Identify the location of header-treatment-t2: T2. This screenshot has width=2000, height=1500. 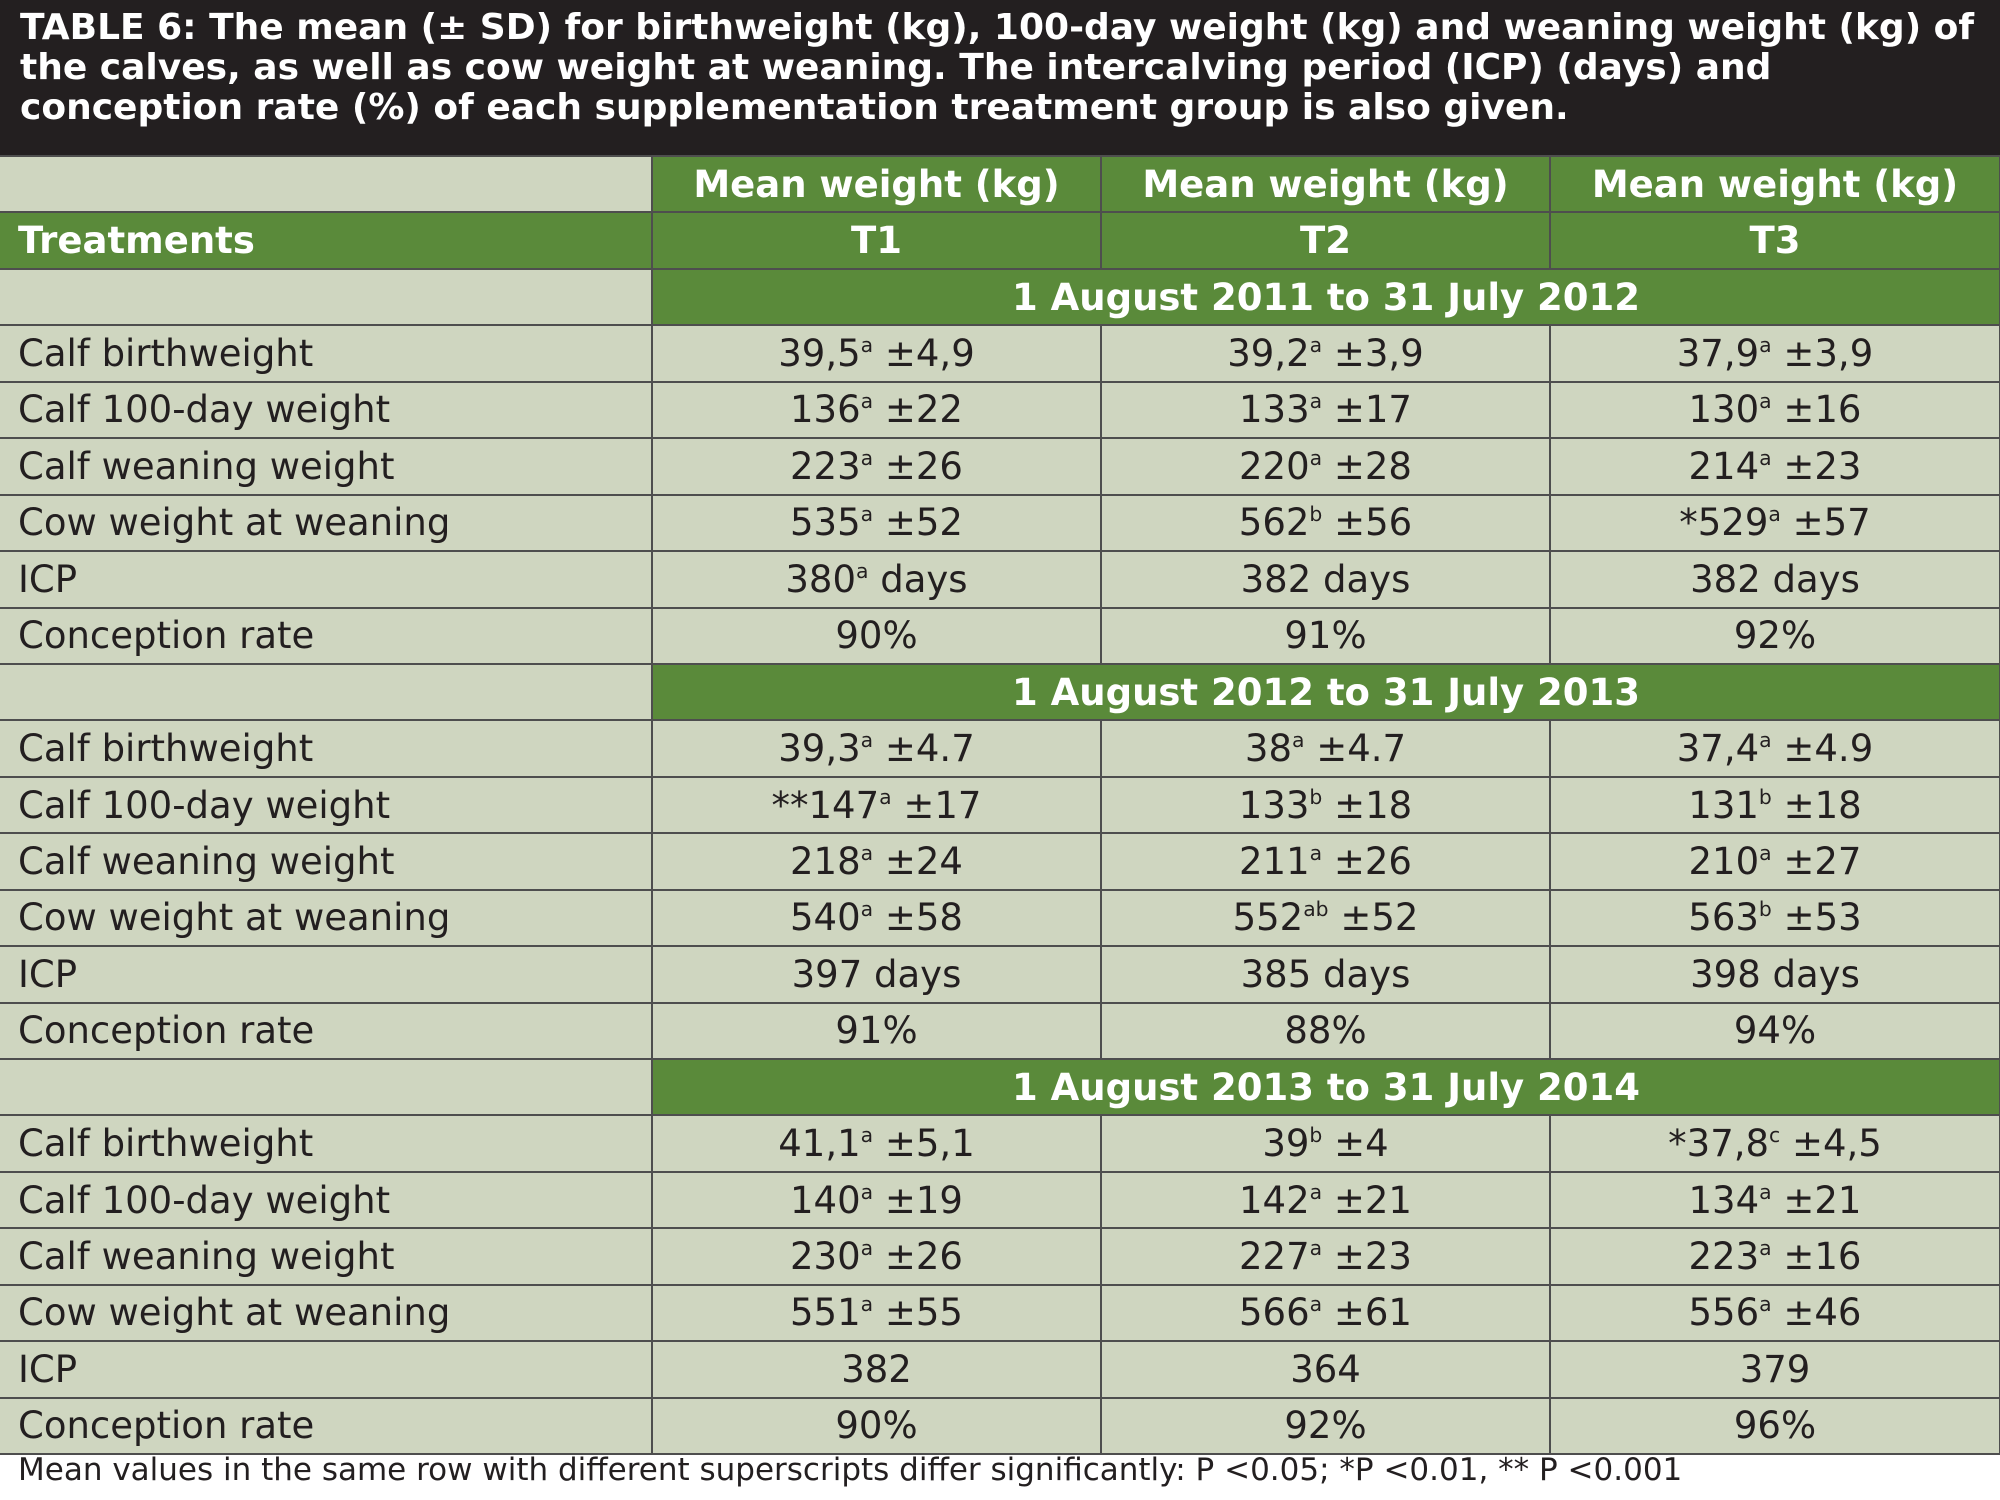
(1326, 240).